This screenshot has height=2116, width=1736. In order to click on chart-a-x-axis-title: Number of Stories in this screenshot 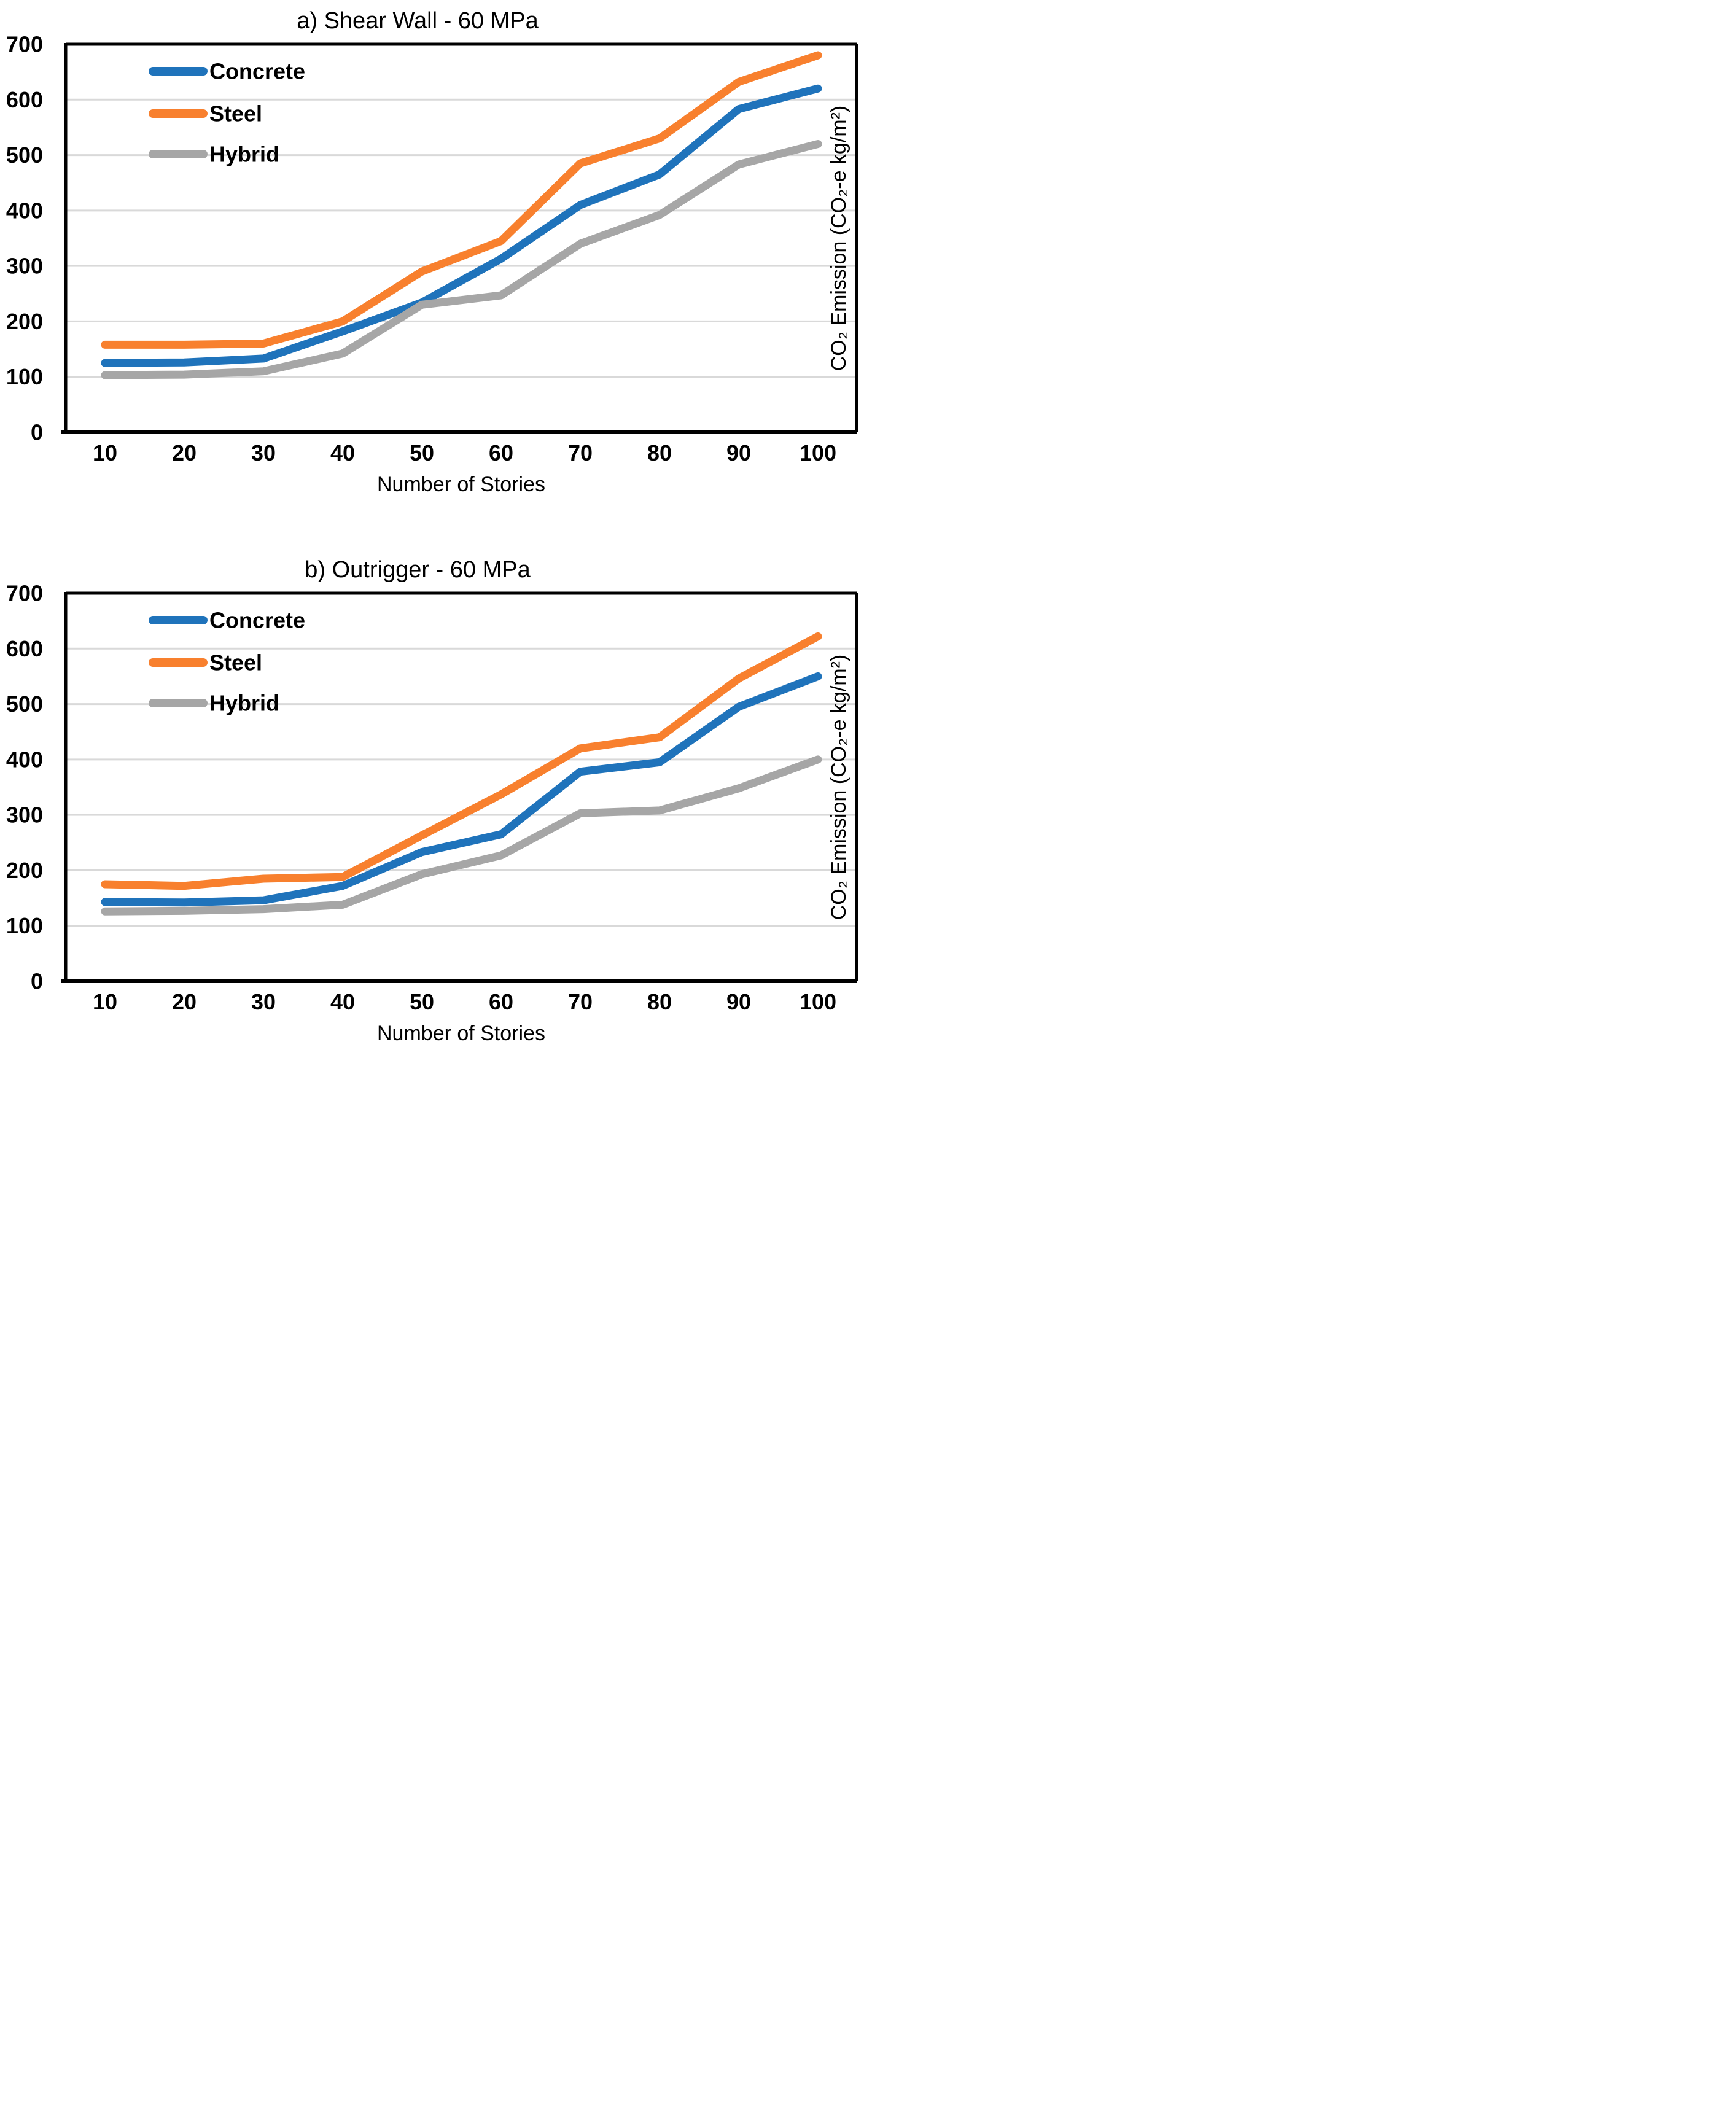, I will do `click(461, 484)`.